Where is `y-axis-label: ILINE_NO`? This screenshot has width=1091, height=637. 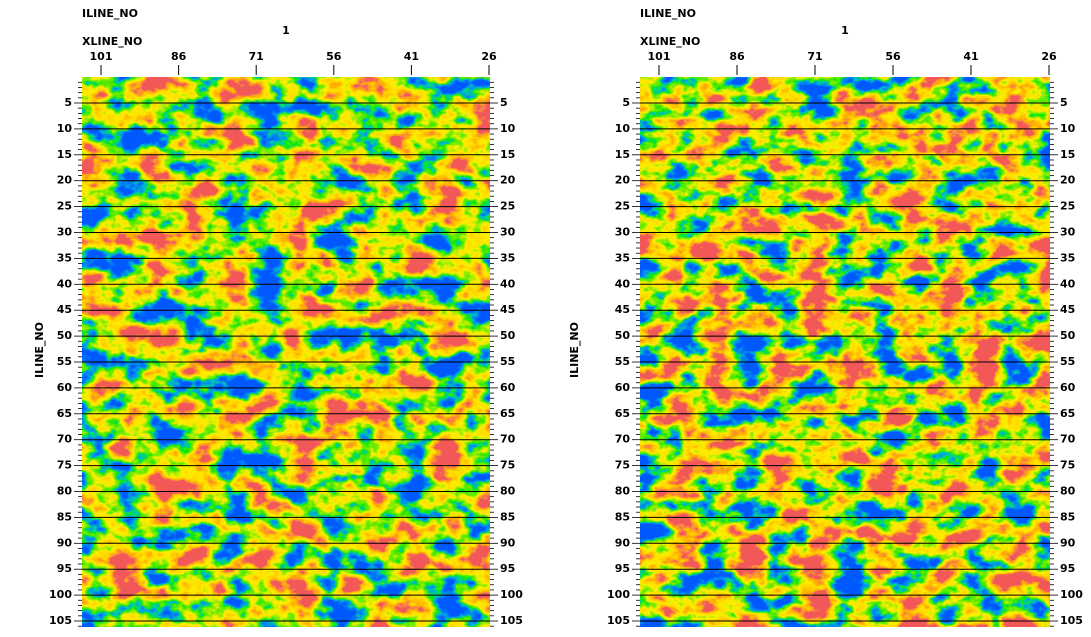
y-axis-label: ILINE_NO is located at coordinates (39, 350).